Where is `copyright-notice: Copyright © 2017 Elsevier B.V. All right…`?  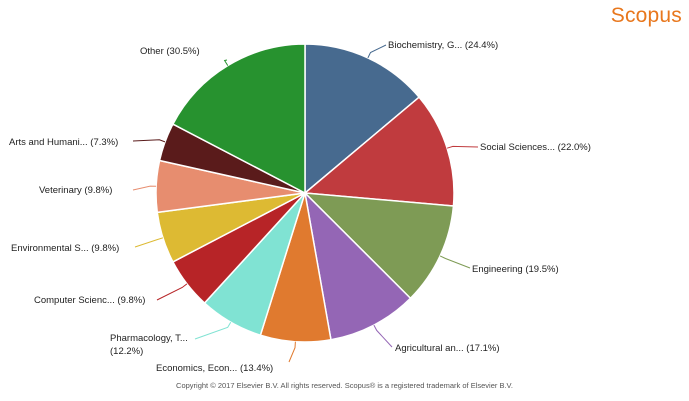 copyright-notice: Copyright © 2017 Elsevier B.V. All right… is located at coordinates (344, 385).